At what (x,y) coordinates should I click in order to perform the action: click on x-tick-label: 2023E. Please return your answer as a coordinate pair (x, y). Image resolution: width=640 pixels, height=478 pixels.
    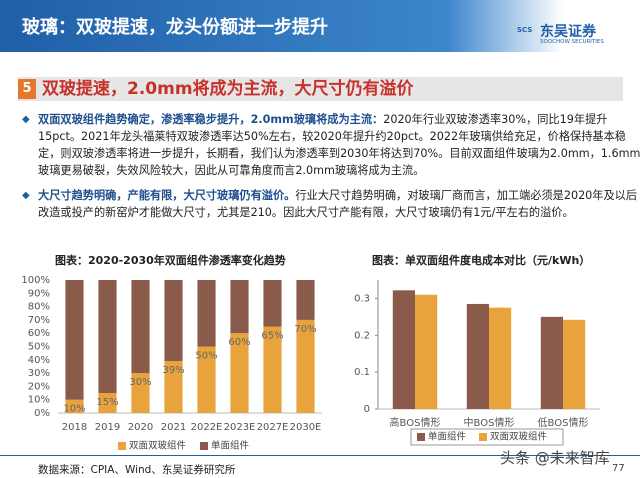
    Looking at the image, I should click on (240, 427).